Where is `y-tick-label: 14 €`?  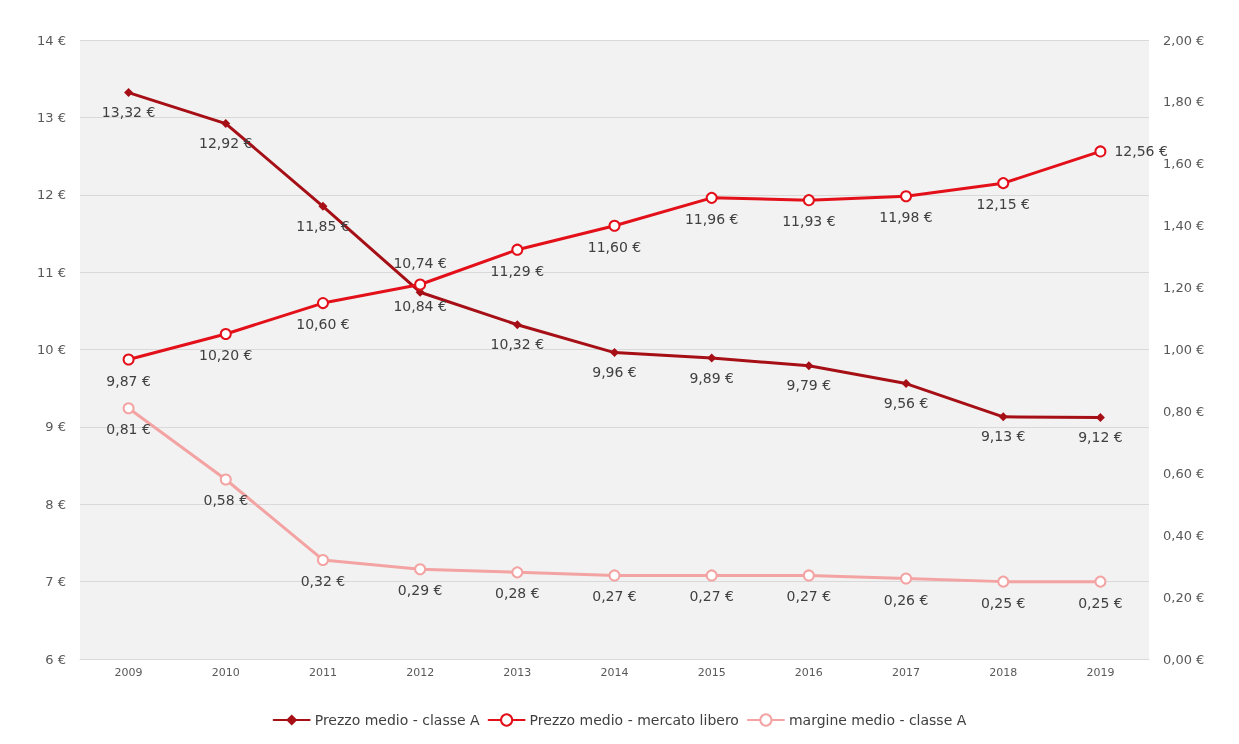
y-tick-label: 14 € is located at coordinates (51, 40).